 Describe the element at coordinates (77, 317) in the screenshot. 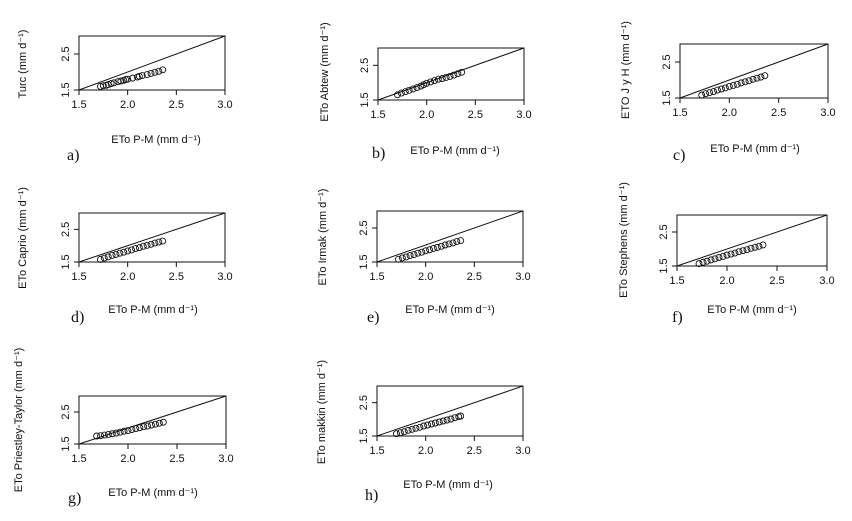

I see `panel-letter: d)` at that location.